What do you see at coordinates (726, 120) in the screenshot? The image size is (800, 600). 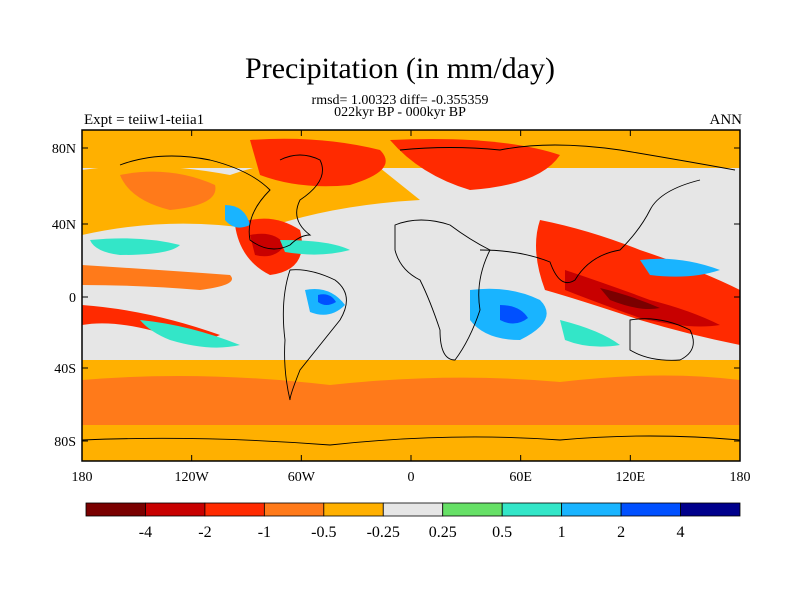 I see `season-label: ANN` at bounding box center [726, 120].